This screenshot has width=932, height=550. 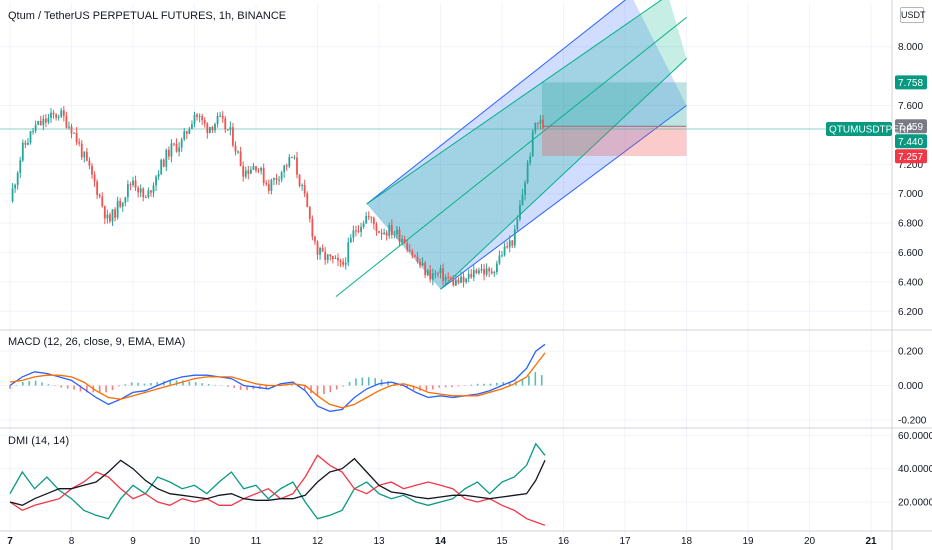 I want to click on pitchfork-inner-lower-line, so click(x=563, y=174).